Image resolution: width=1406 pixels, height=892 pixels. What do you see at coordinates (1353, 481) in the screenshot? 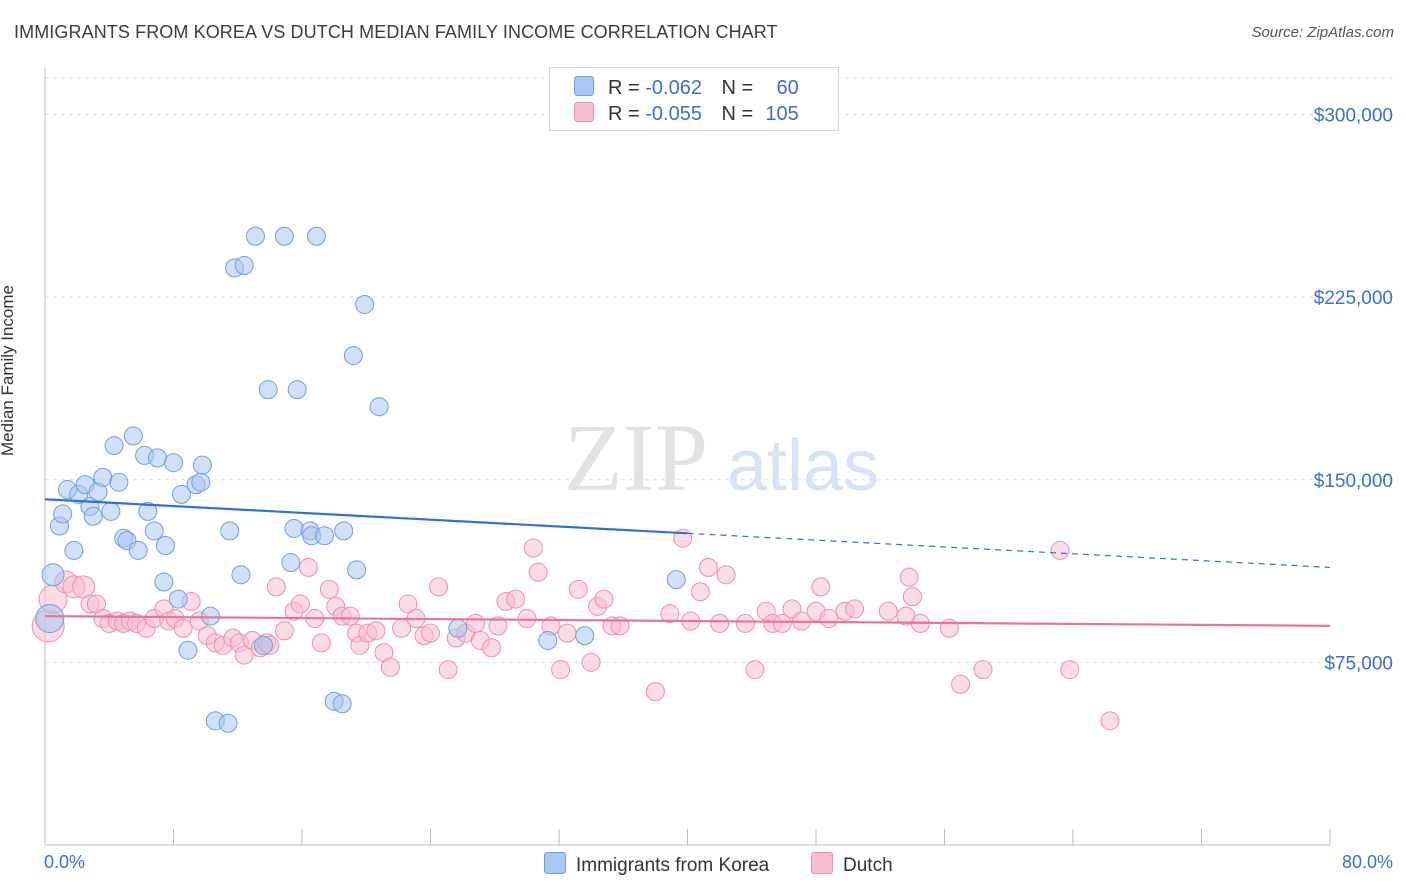
I see `y-tick-label: $150,000` at bounding box center [1353, 481].